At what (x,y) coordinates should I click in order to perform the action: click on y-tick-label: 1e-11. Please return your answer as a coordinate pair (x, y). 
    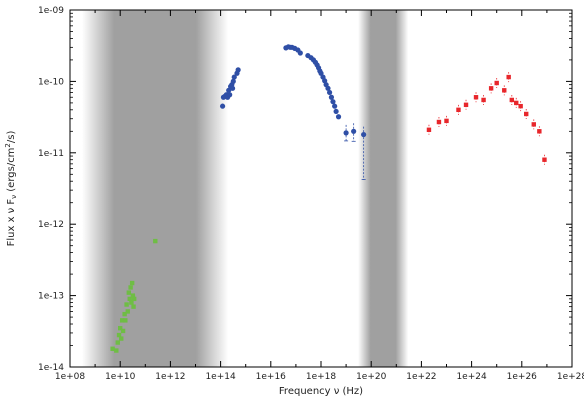
    Looking at the image, I should click on (51, 154).